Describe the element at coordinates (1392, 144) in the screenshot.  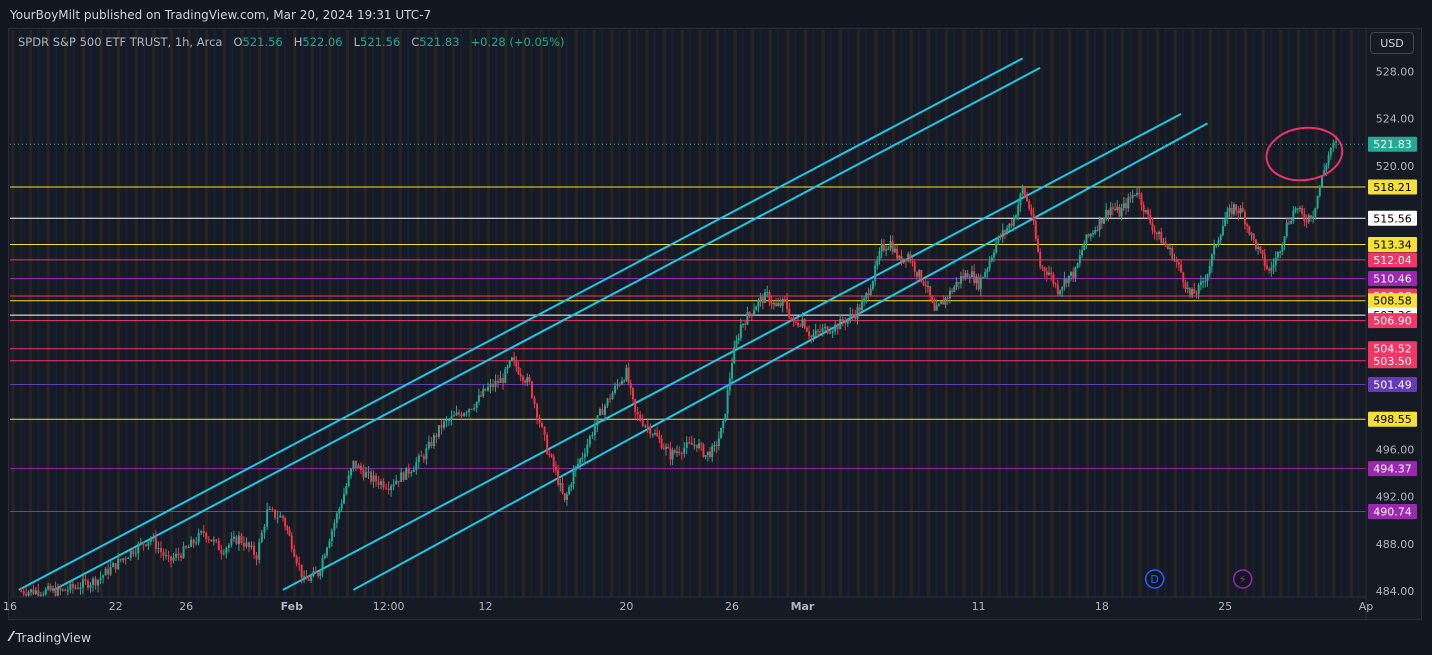
I see `last-price-tag-bg` at that location.